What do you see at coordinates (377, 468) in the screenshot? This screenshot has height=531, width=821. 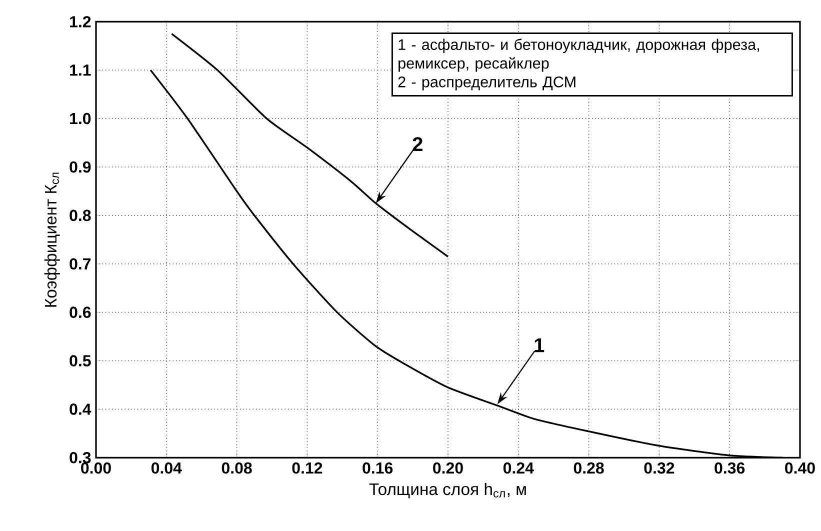 I see `x-tick-label: 0.16` at bounding box center [377, 468].